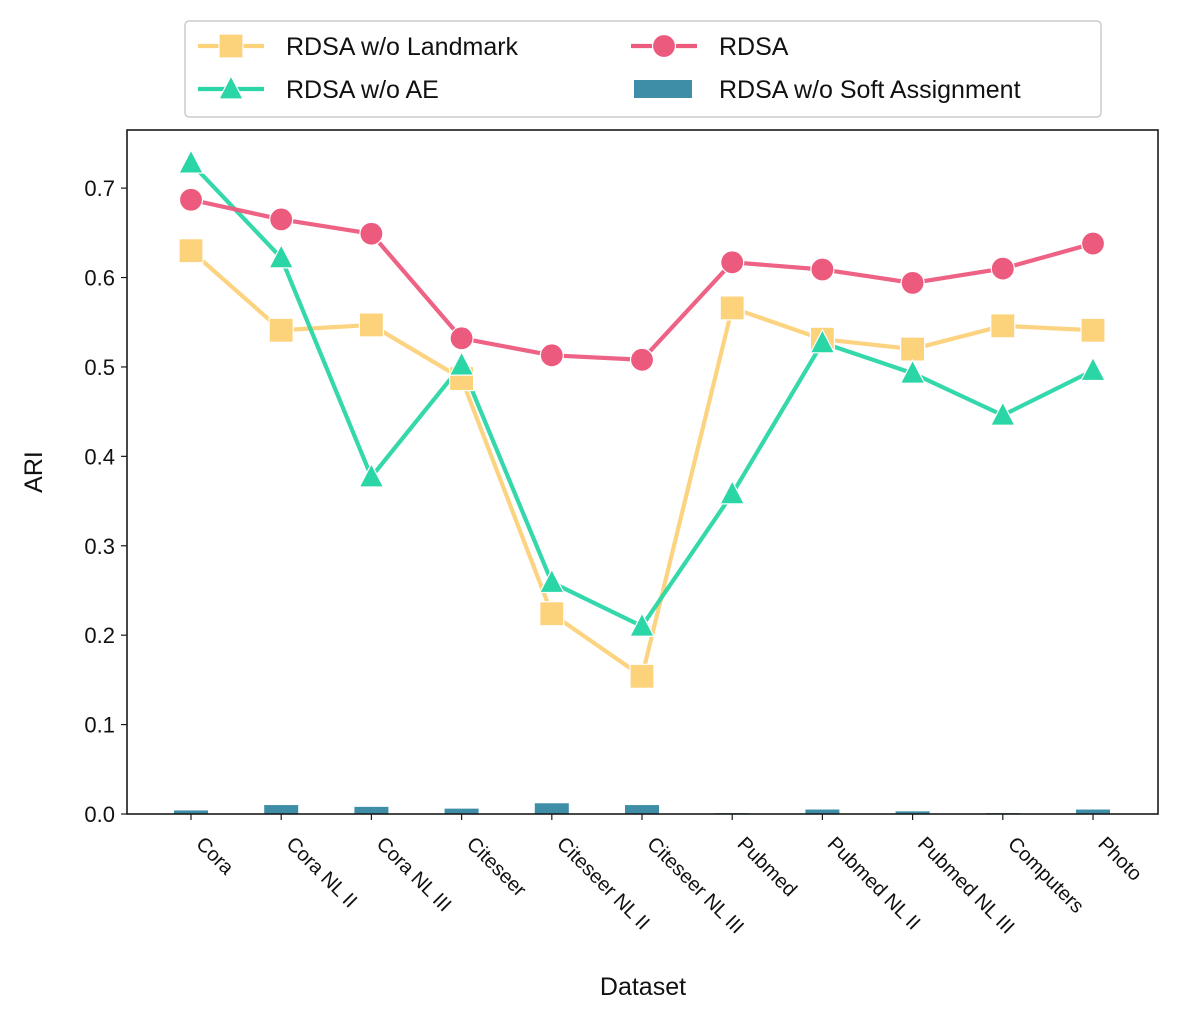 This screenshot has width=1181, height=1024. I want to click on y-tick-label: 0.5, so click(99, 367).